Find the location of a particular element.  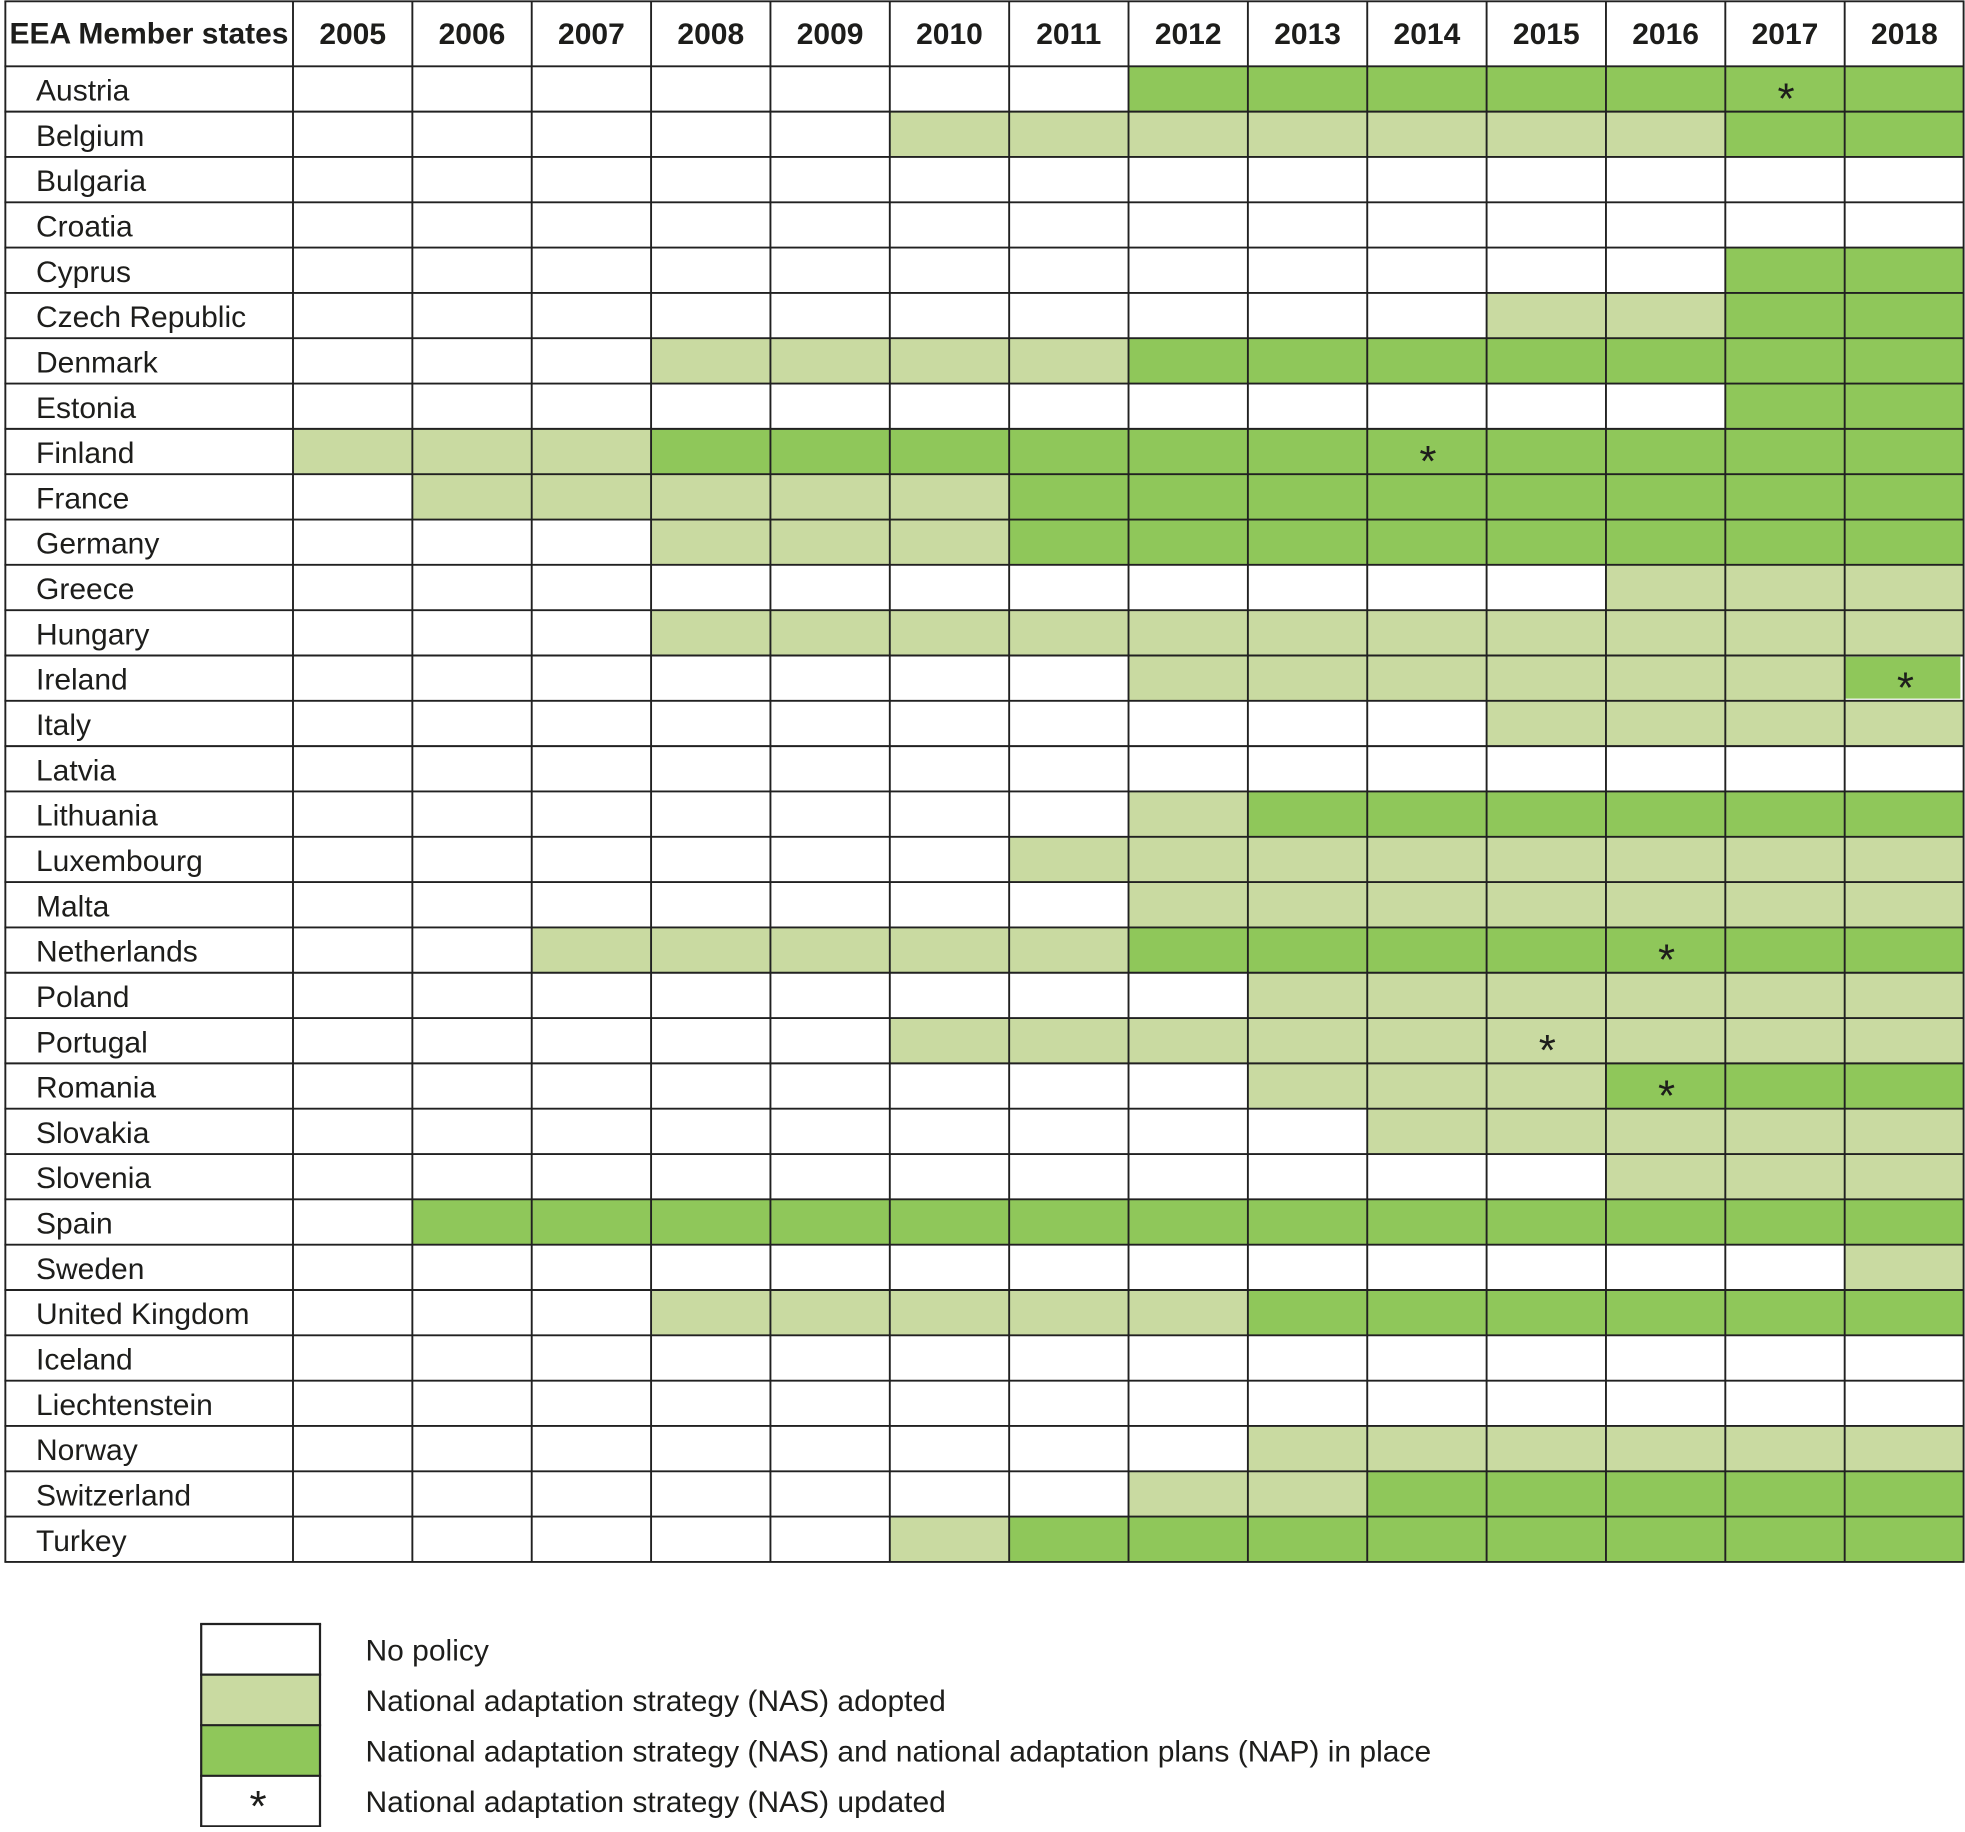

svg-text: 2017 is located at coordinates (1785, 34).